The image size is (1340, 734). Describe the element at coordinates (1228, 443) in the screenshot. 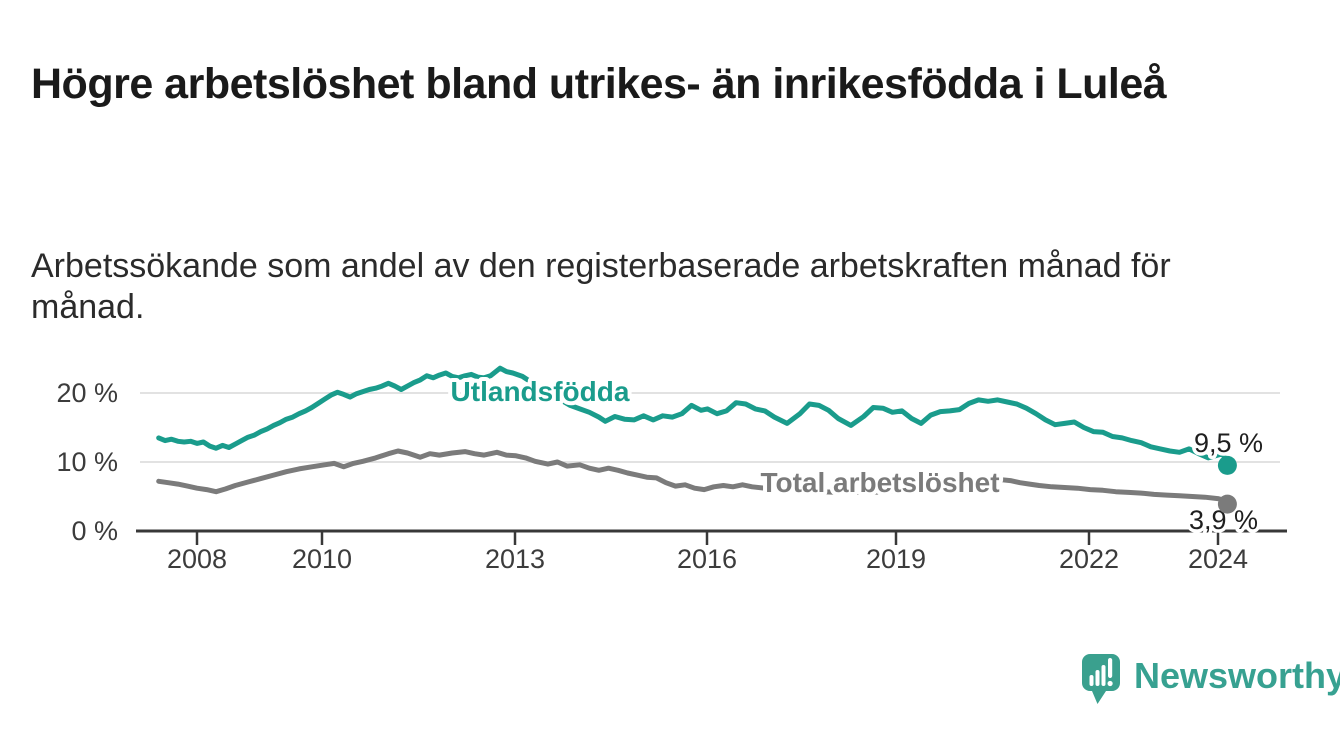

I see `end-value-label-utlandsfodda: 9,5 %` at that location.